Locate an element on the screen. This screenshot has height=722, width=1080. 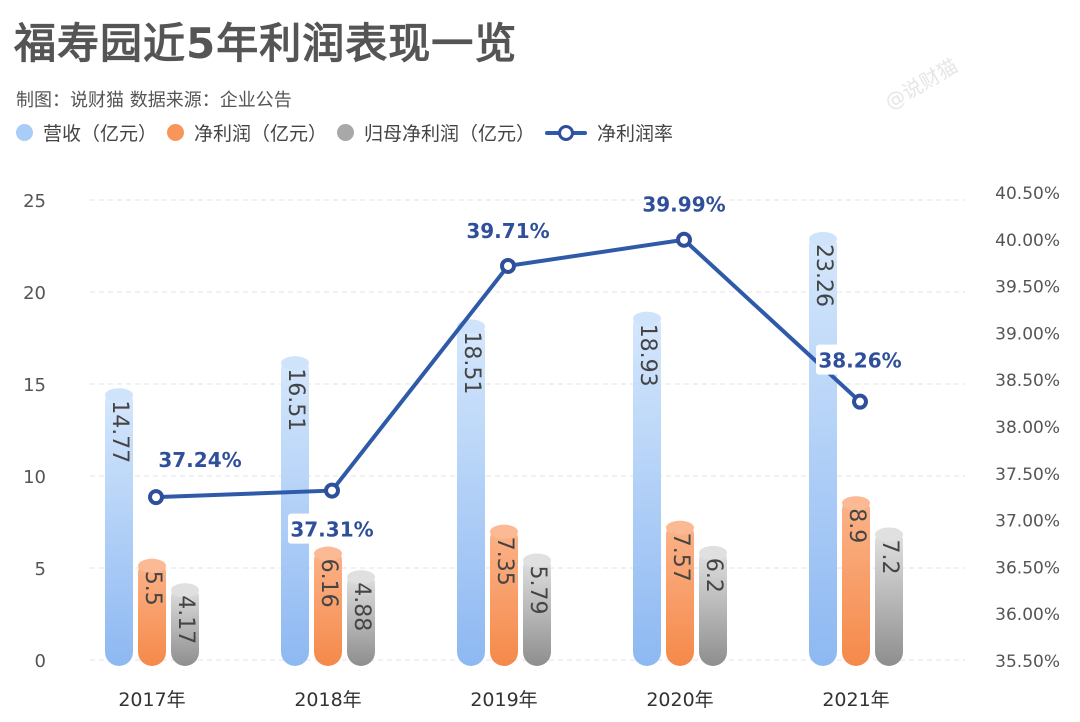
net-margin-label: 39.71% is located at coordinates (507, 231).